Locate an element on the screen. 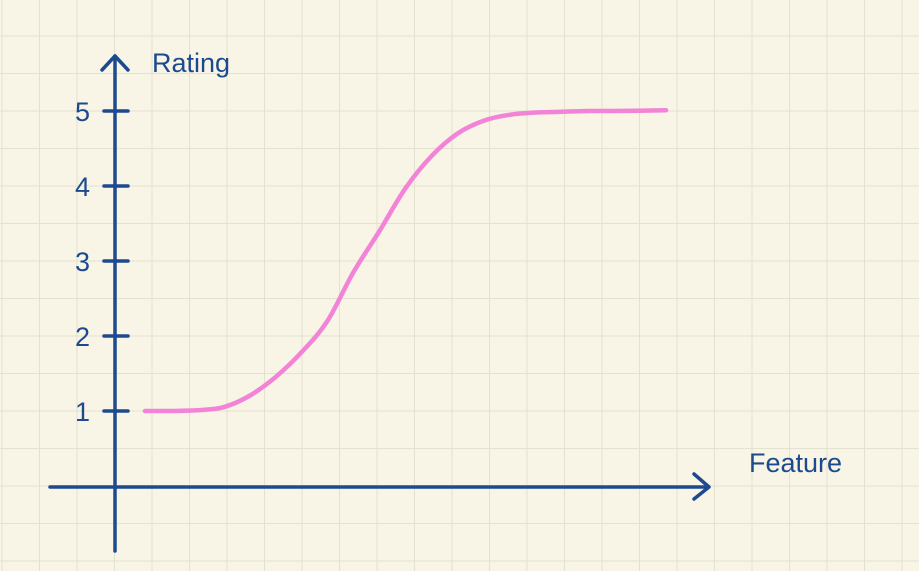  x-axis-label: Feature is located at coordinates (795, 463).